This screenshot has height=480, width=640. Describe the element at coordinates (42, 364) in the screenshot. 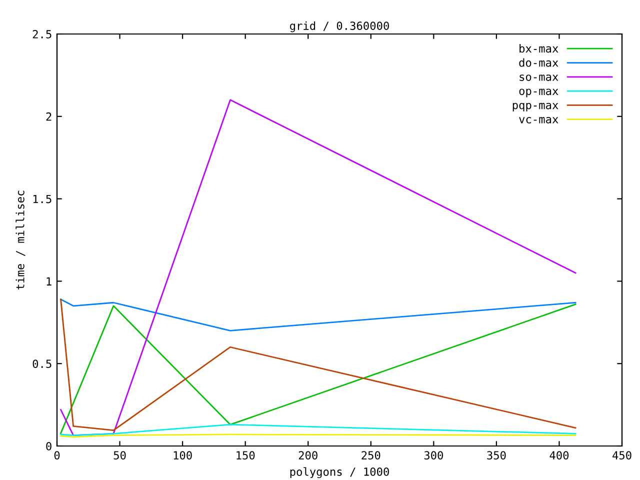

I see `y-tick-label: 0.5` at that location.